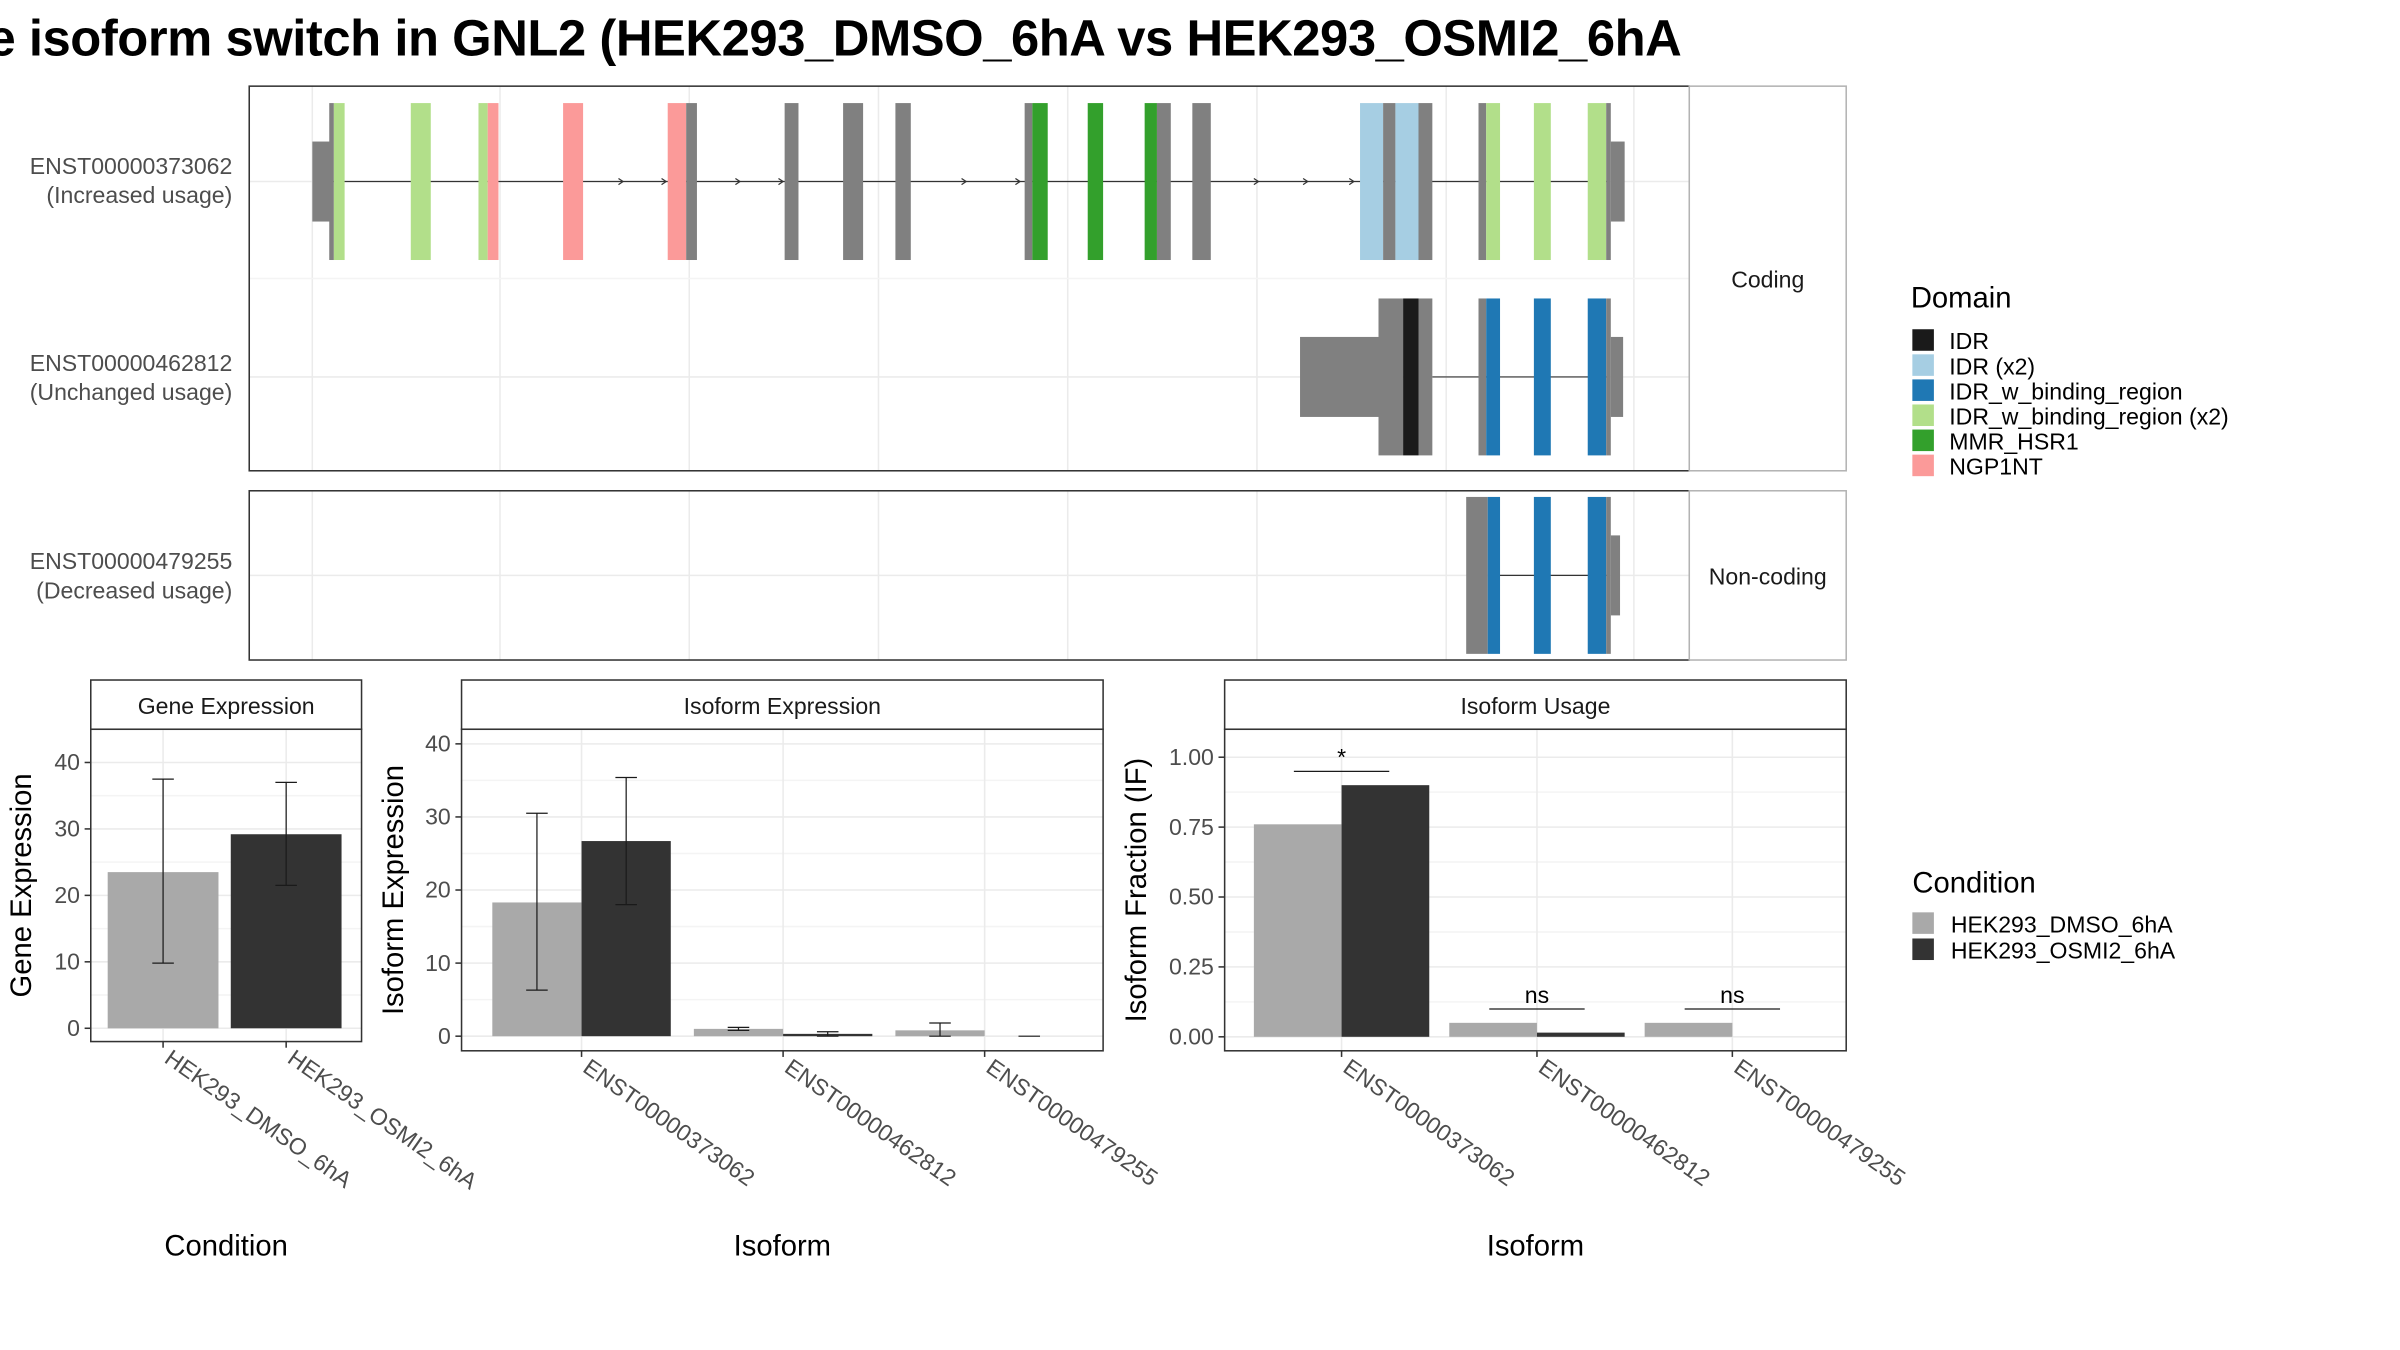 This screenshot has width=2400, height=1350. Describe the element at coordinates (2063, 950) in the screenshot. I see `legend-condition-label: HEK293_OSMI2_6hA` at that location.